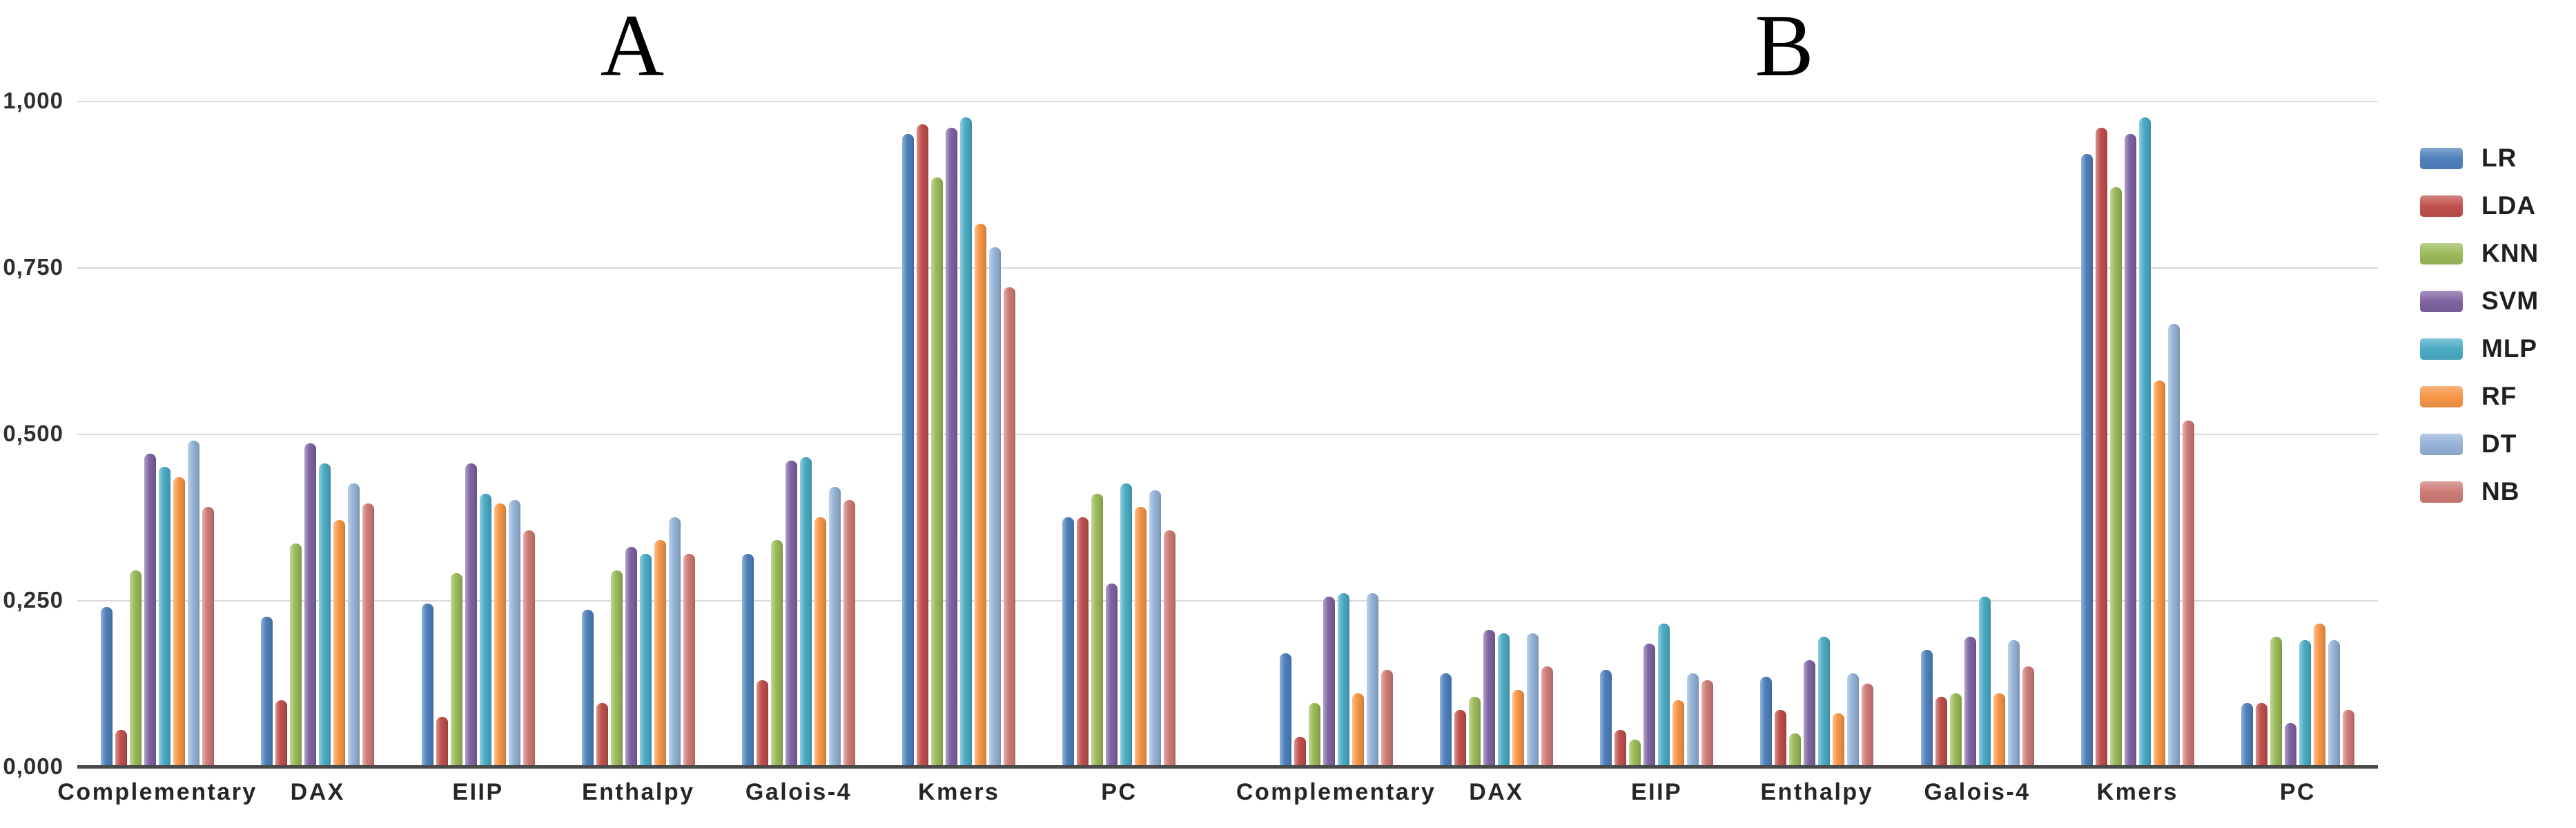 This screenshot has height=828, width=2576. I want to click on legend-item-dt: DT, so click(2479, 445).